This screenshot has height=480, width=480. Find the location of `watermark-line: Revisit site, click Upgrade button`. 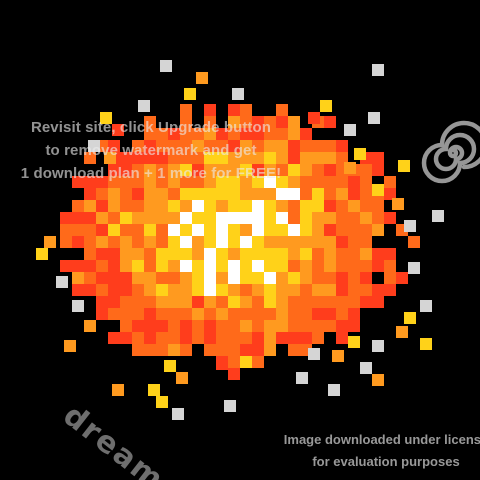

watermark-line: Revisit site, click Upgrade button is located at coordinates (151, 127).